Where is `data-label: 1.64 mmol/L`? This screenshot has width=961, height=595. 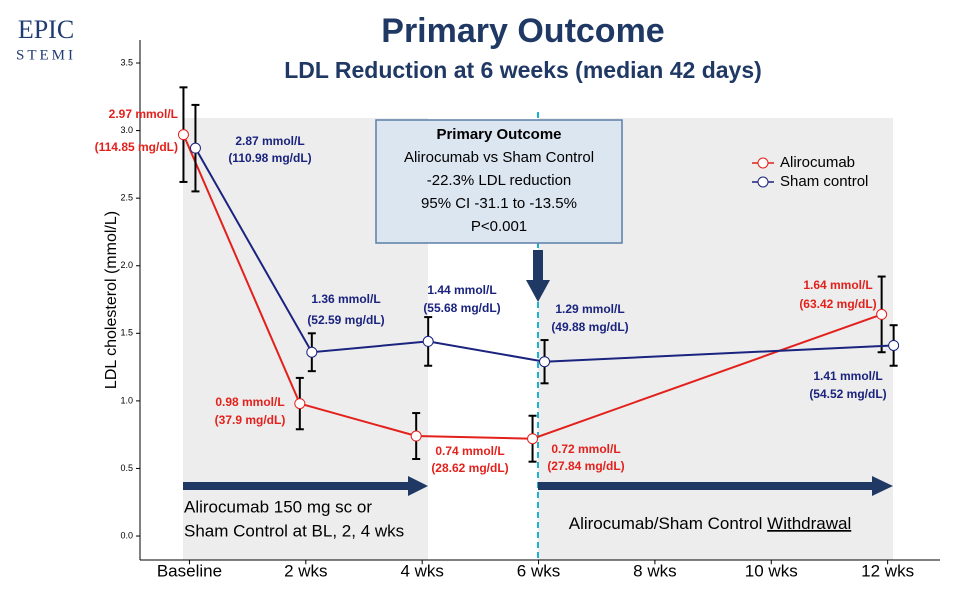
data-label: 1.64 mmol/L is located at coordinates (837, 285).